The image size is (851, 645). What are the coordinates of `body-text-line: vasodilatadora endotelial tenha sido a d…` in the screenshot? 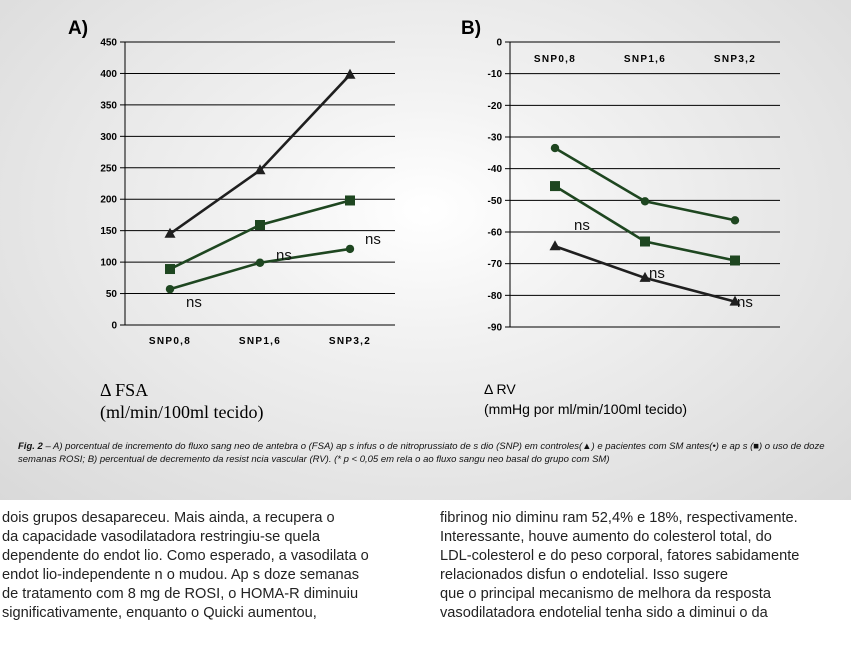 It's located at (604, 613).